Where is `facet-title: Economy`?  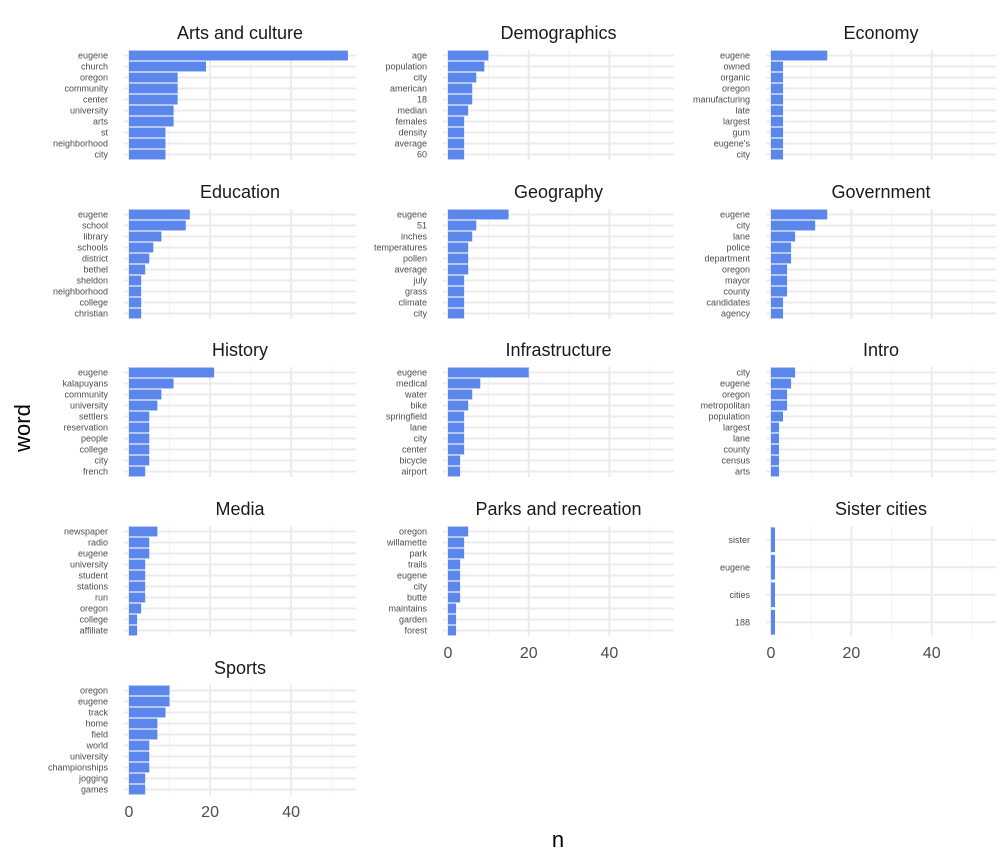
facet-title: Economy is located at coordinates (880, 33).